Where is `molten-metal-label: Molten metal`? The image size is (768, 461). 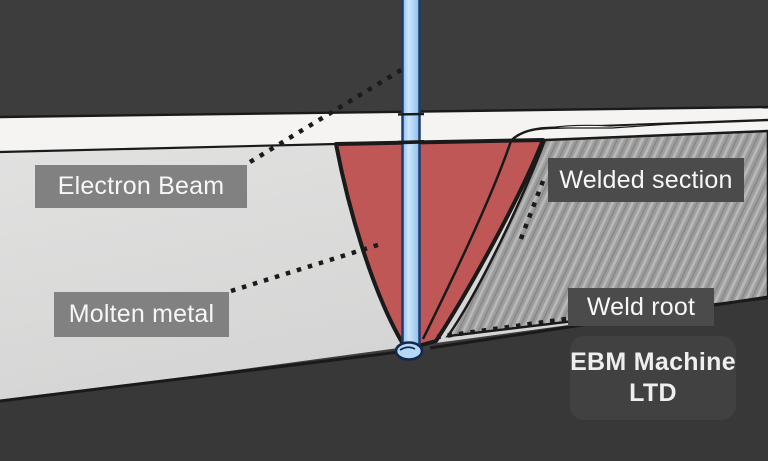 molten-metal-label: Molten metal is located at coordinates (141, 314).